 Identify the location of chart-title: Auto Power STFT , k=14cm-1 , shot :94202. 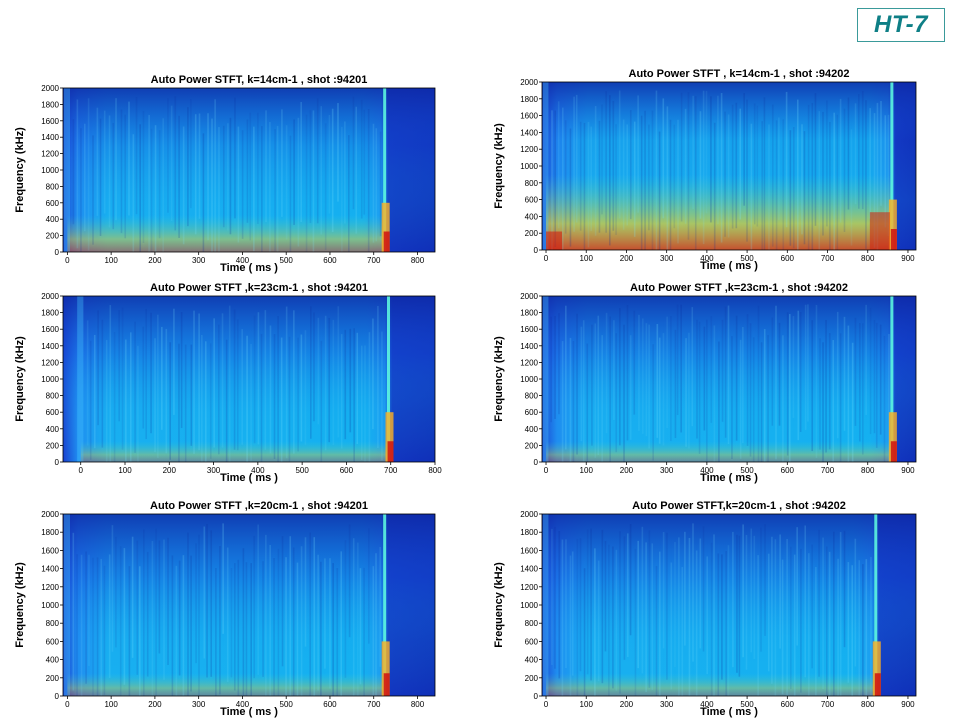
(739, 74).